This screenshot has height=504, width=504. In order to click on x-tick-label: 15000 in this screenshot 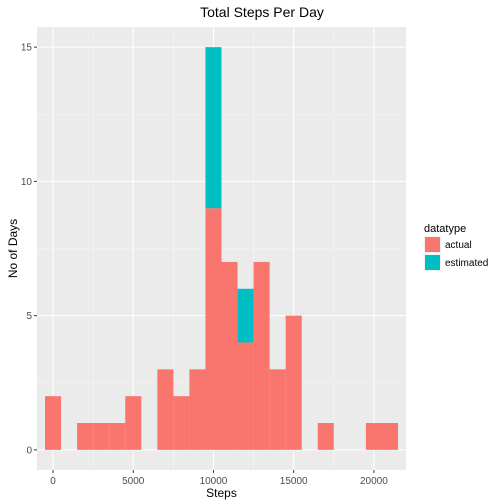, I will do `click(294, 481)`.